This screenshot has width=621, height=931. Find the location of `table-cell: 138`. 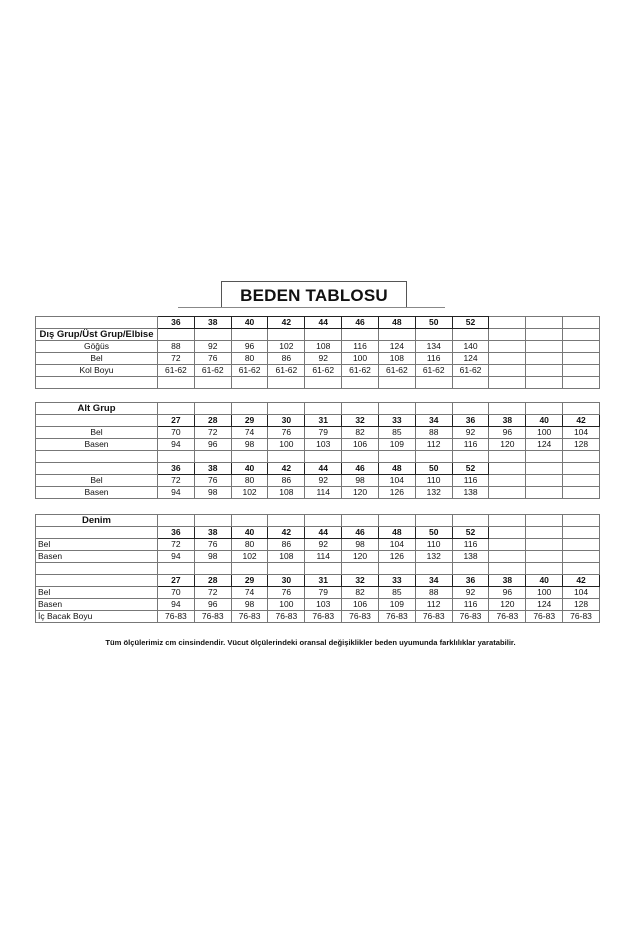

table-cell: 138 is located at coordinates (470, 556).